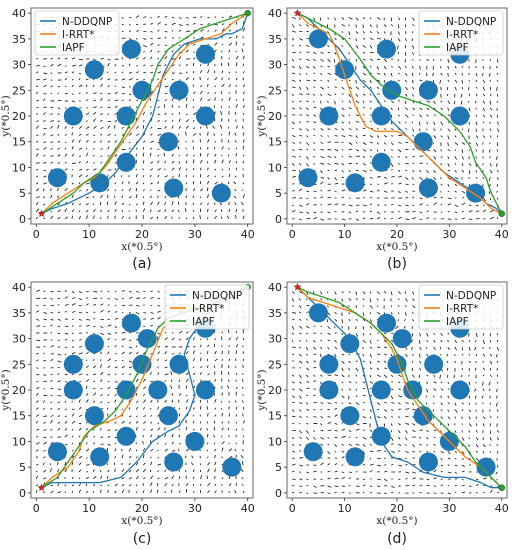 The width and height of the screenshot is (516, 550). What do you see at coordinates (78, 35) in the screenshot?
I see `legend-entry: I-RRT*` at bounding box center [78, 35].